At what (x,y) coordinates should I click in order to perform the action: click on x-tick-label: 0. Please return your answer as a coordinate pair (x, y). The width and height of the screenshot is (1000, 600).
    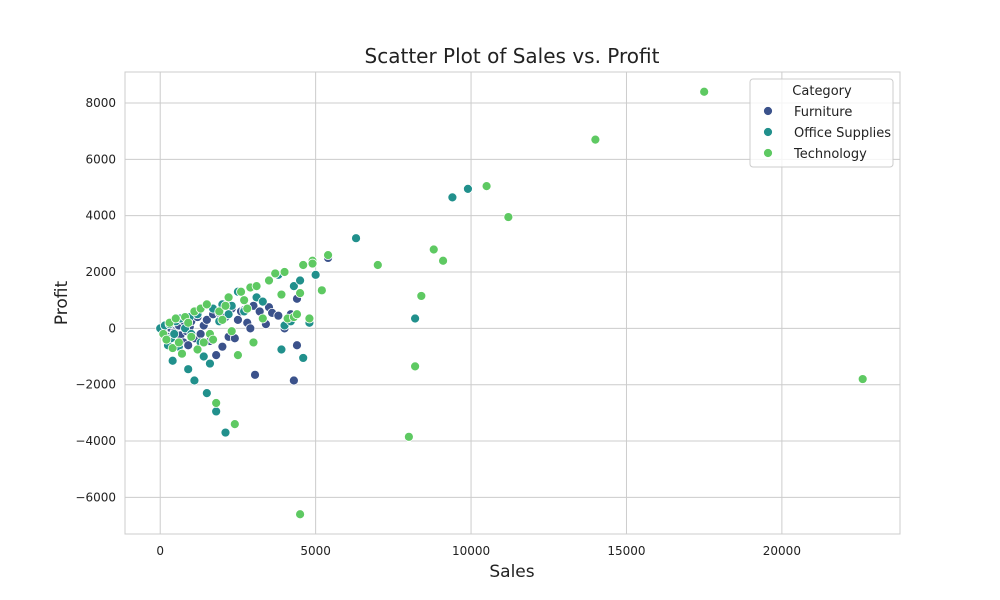
    Looking at the image, I should click on (160, 551).